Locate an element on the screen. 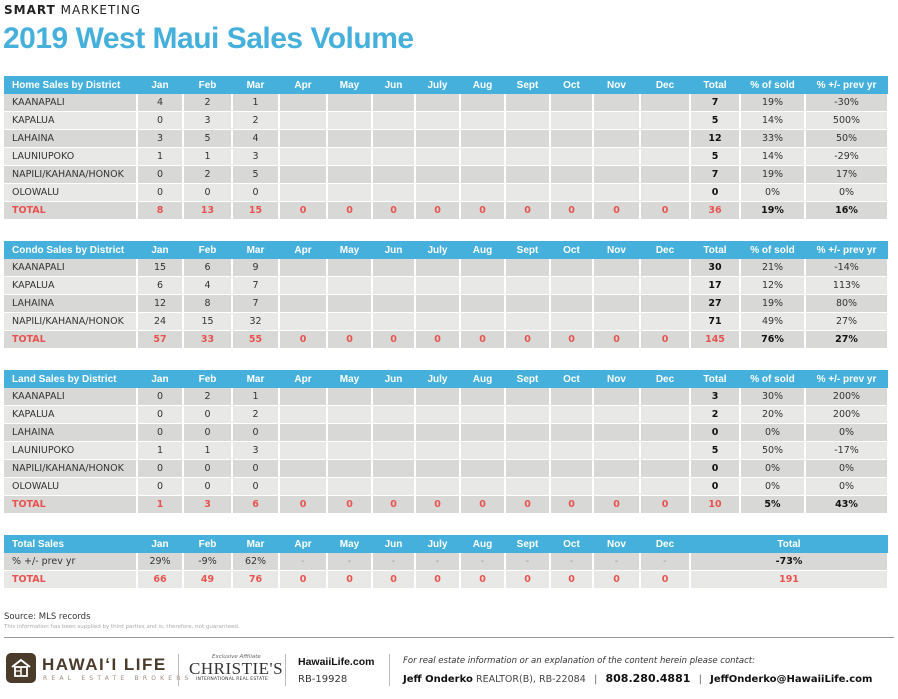 Image resolution: width=898 pixels, height=699 pixels. month-value: 32 is located at coordinates (256, 321).